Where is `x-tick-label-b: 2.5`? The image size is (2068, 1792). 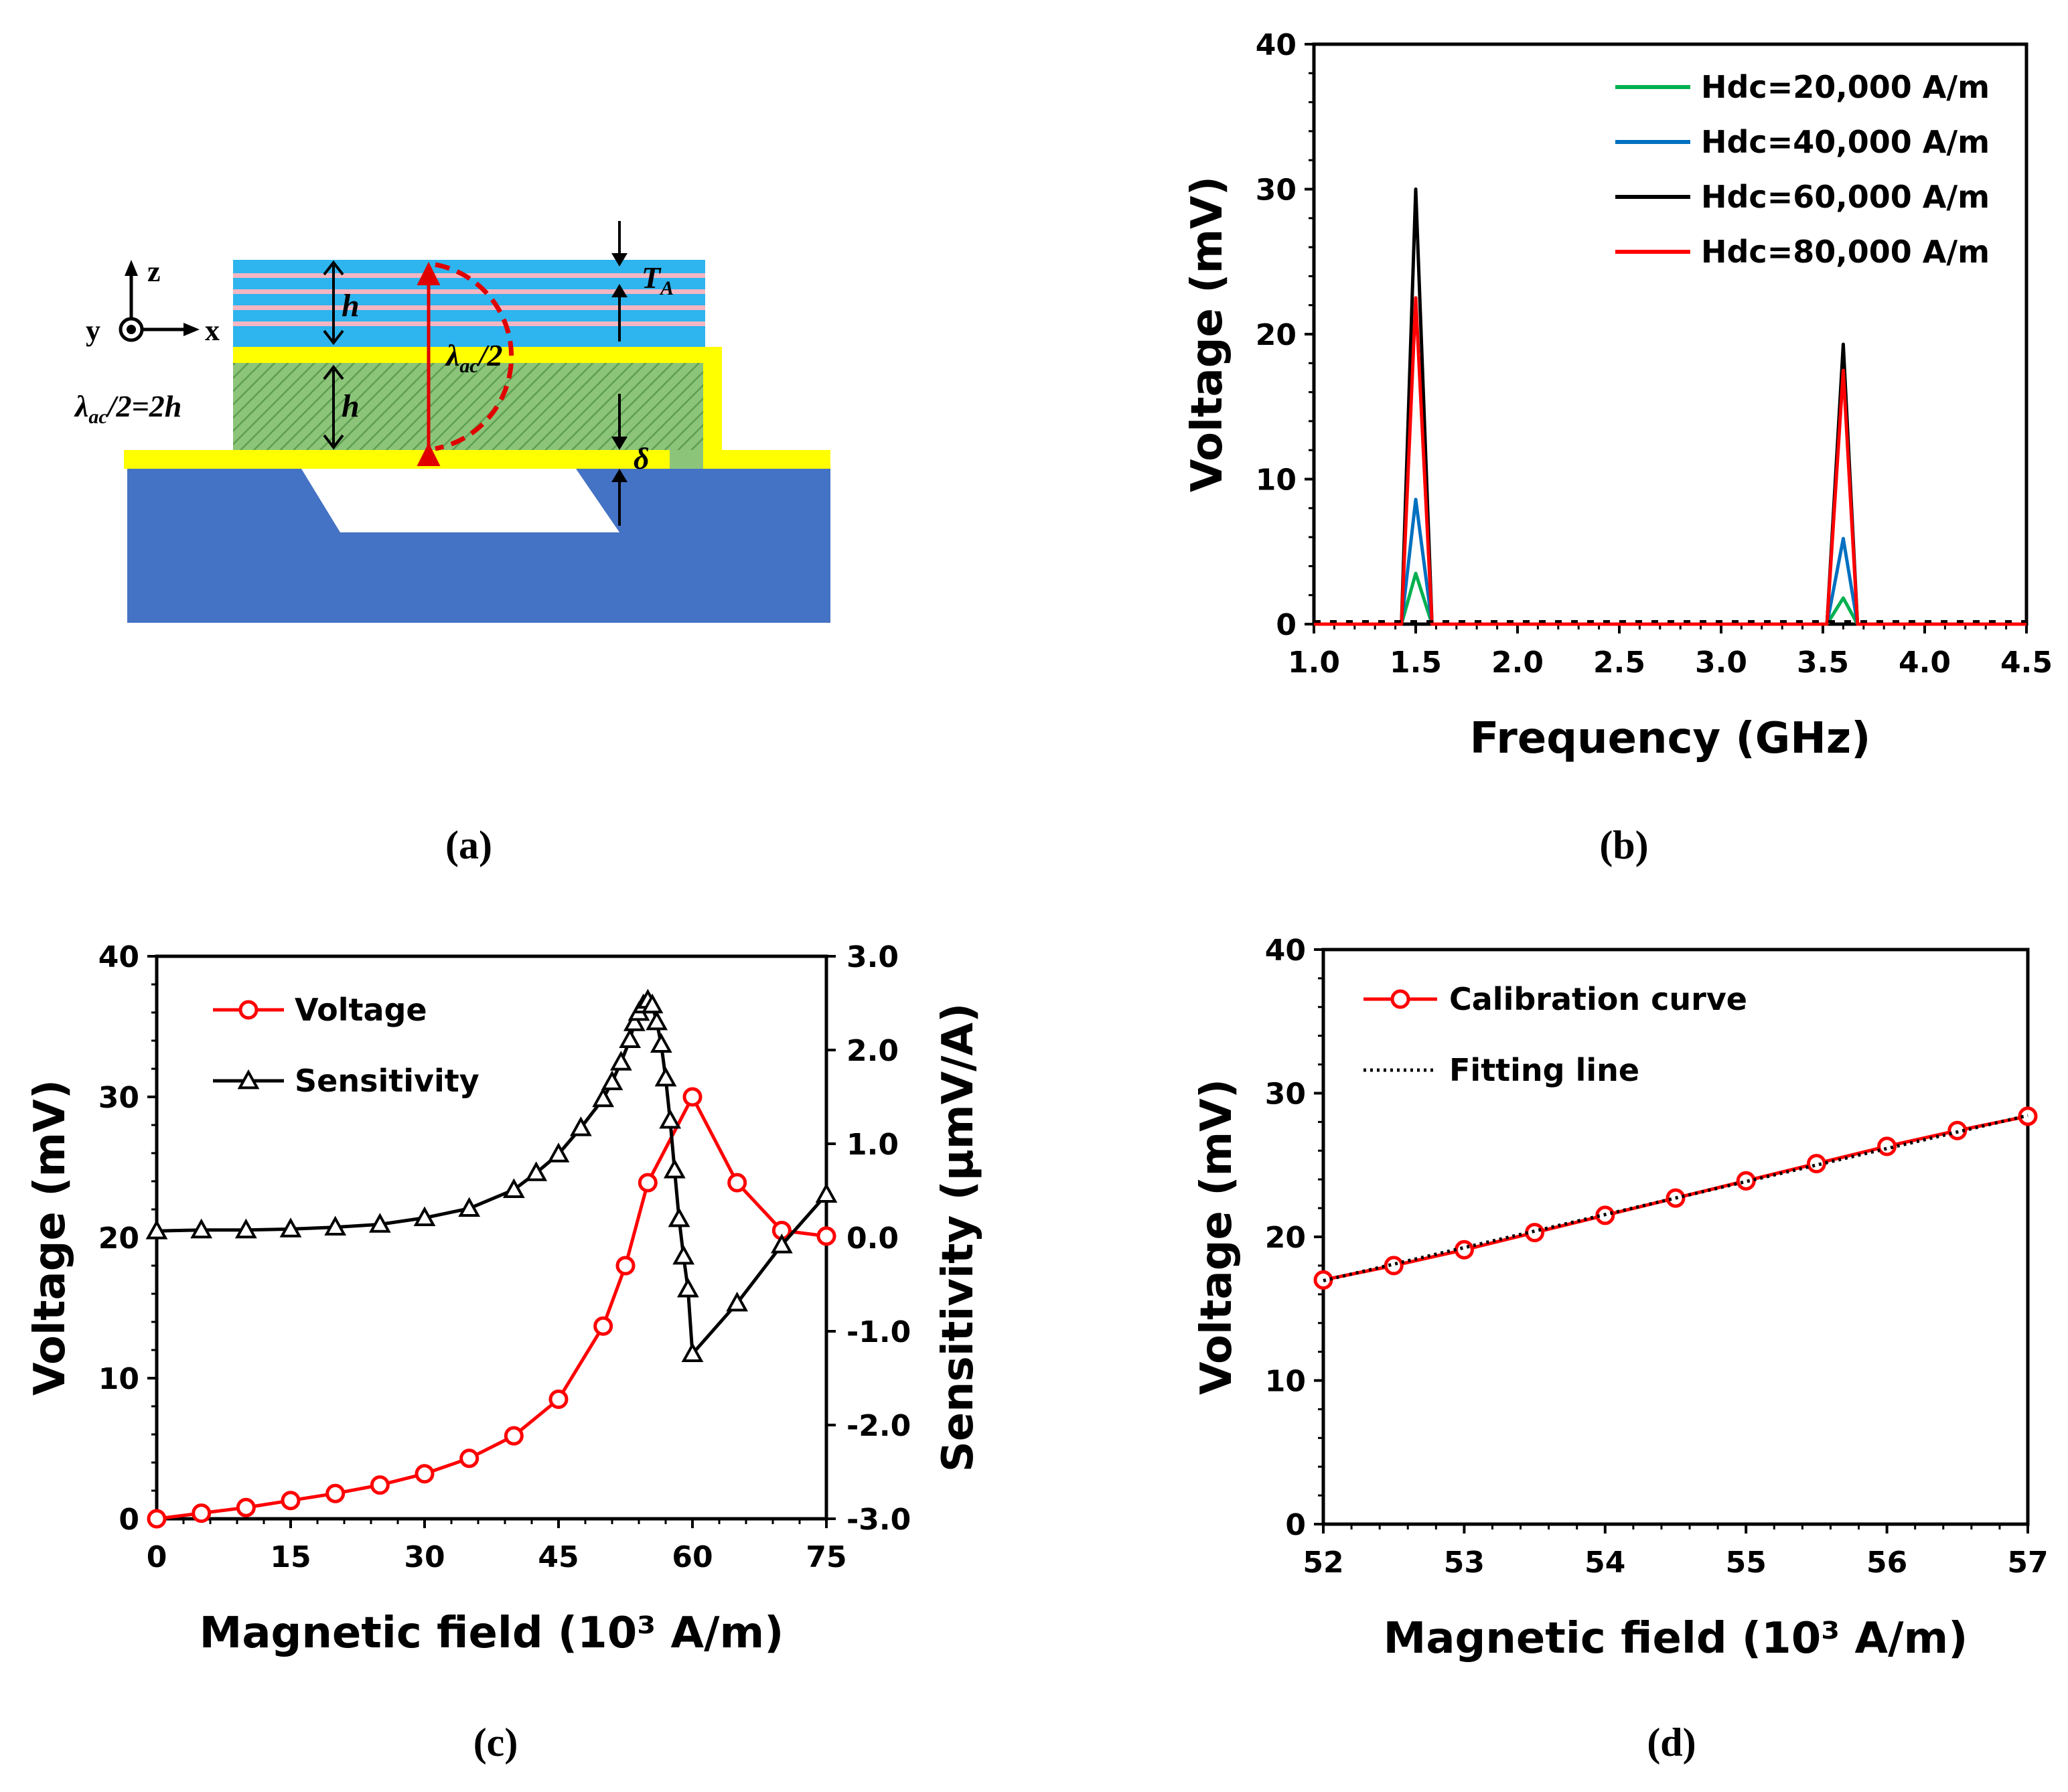
x-tick-label-b: 2.5 is located at coordinates (1619, 663).